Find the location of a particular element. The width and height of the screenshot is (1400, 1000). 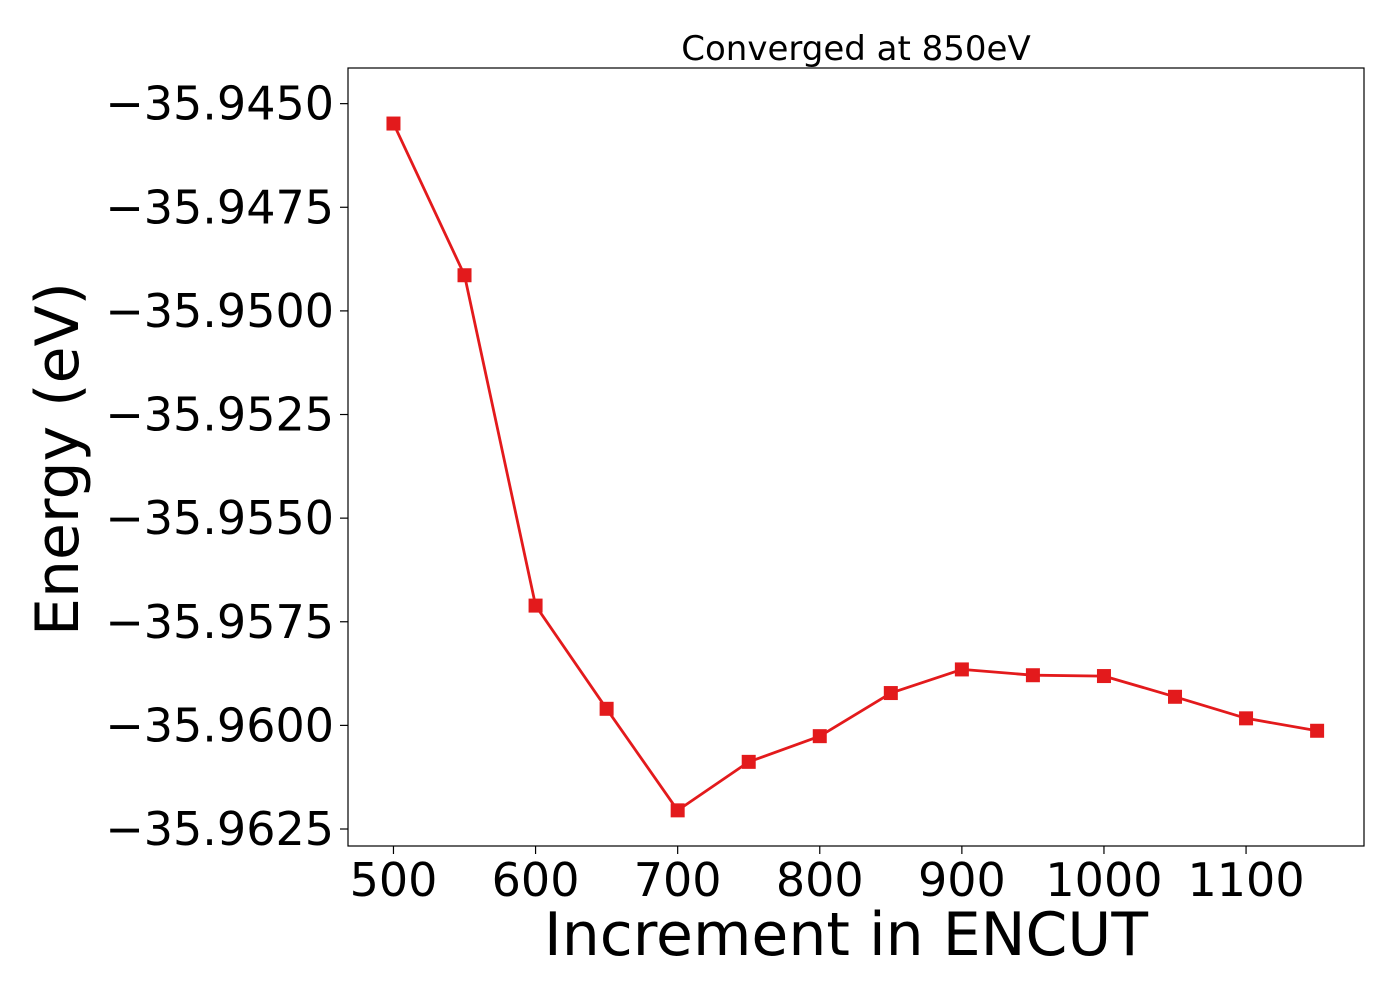

x-tick-label: 600 is located at coordinates (536, 880).